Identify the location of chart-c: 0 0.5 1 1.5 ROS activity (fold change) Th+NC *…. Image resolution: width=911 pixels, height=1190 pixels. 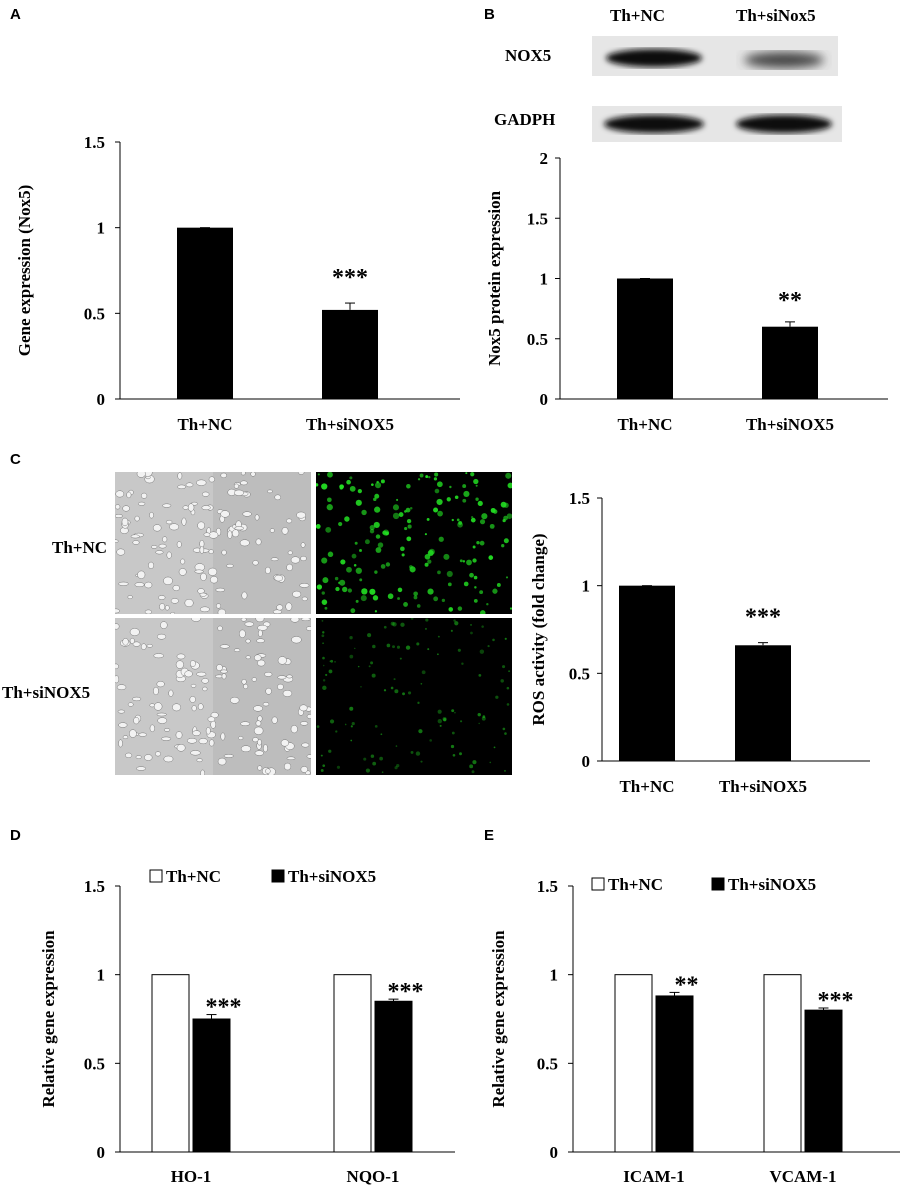
(699, 642).